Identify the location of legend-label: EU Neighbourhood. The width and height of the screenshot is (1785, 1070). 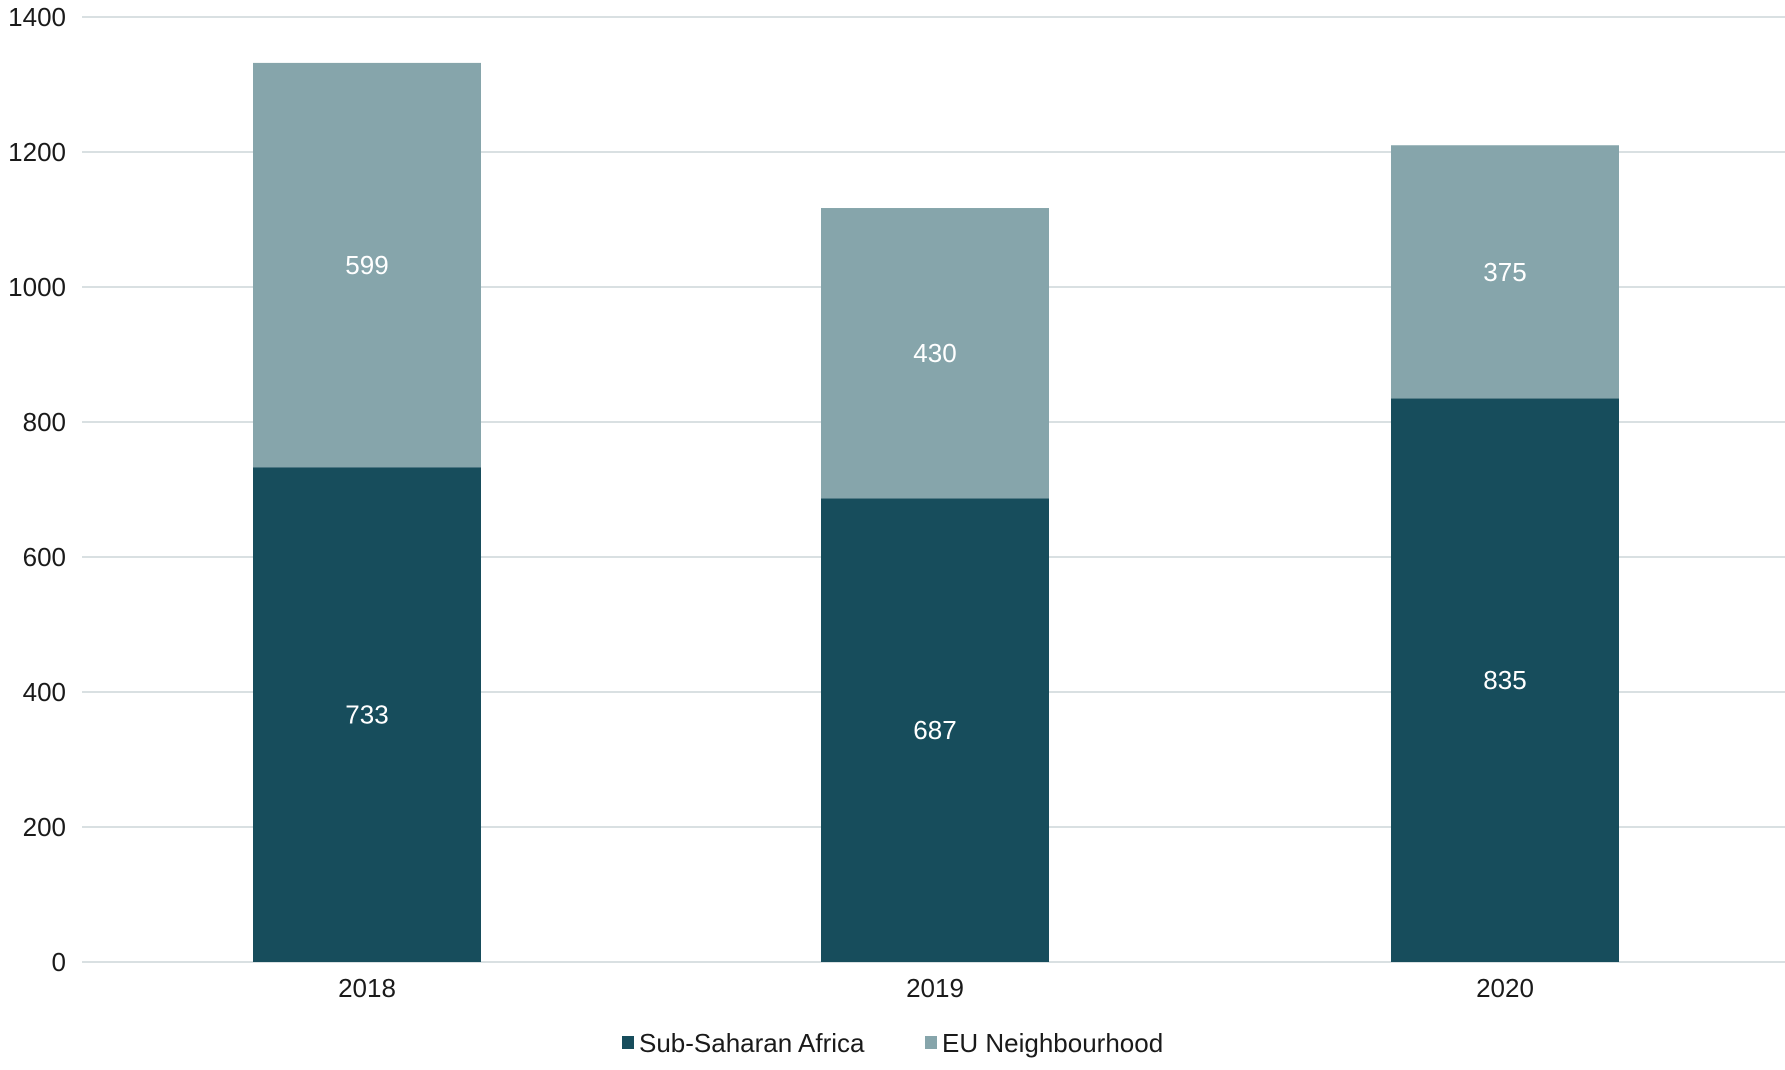
(1052, 1043).